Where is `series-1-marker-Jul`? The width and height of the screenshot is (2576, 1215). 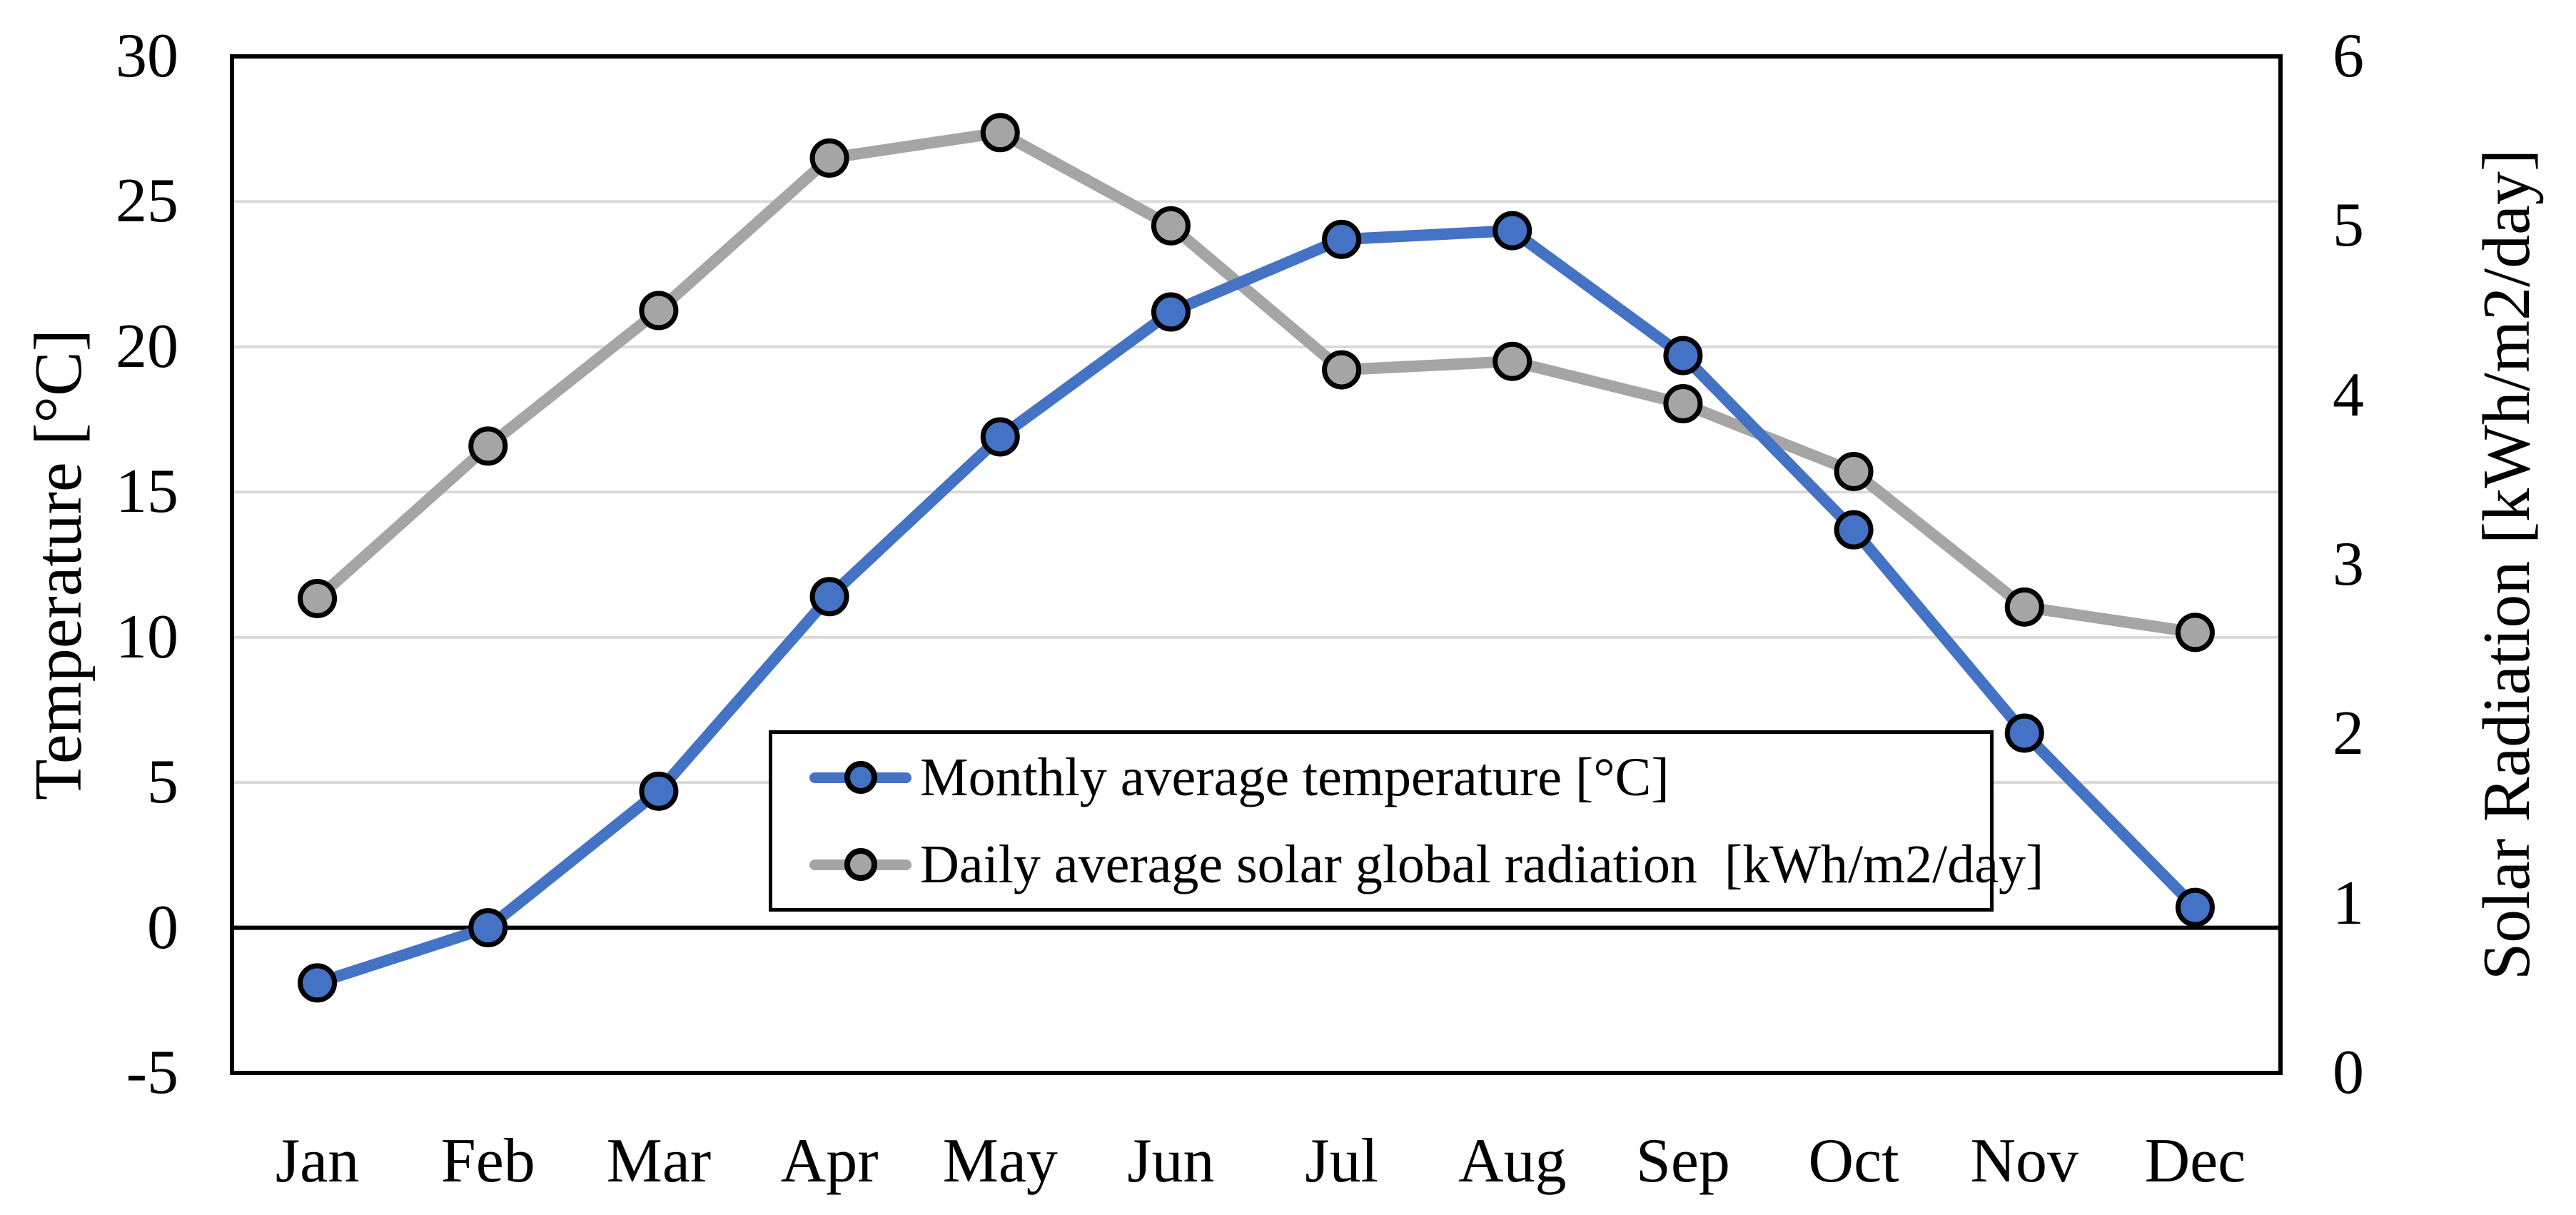
series-1-marker-Jul is located at coordinates (1342, 370).